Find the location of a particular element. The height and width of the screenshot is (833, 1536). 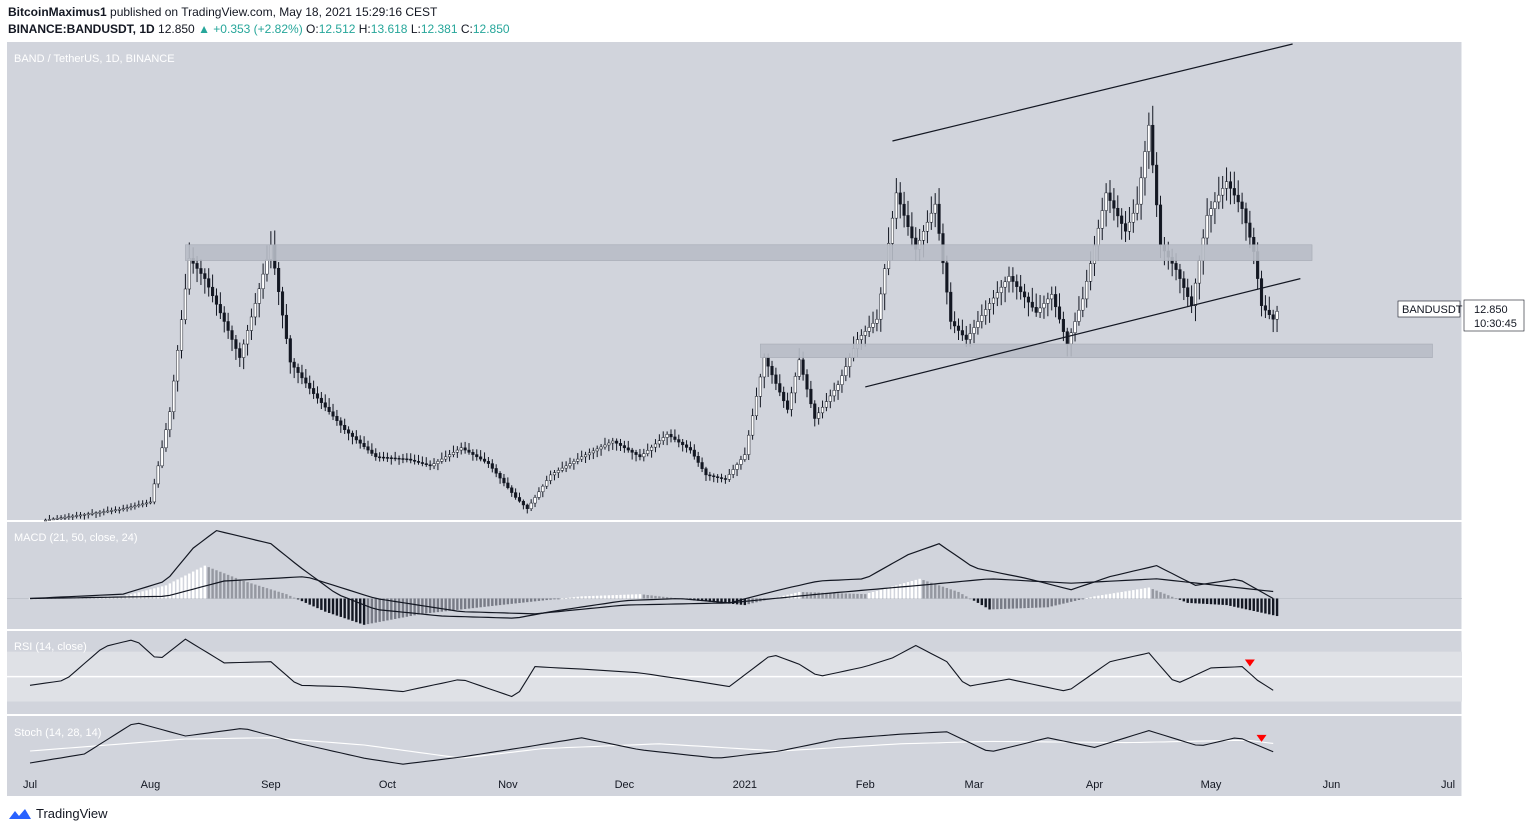

channel-lower-line is located at coordinates (1083, 333).